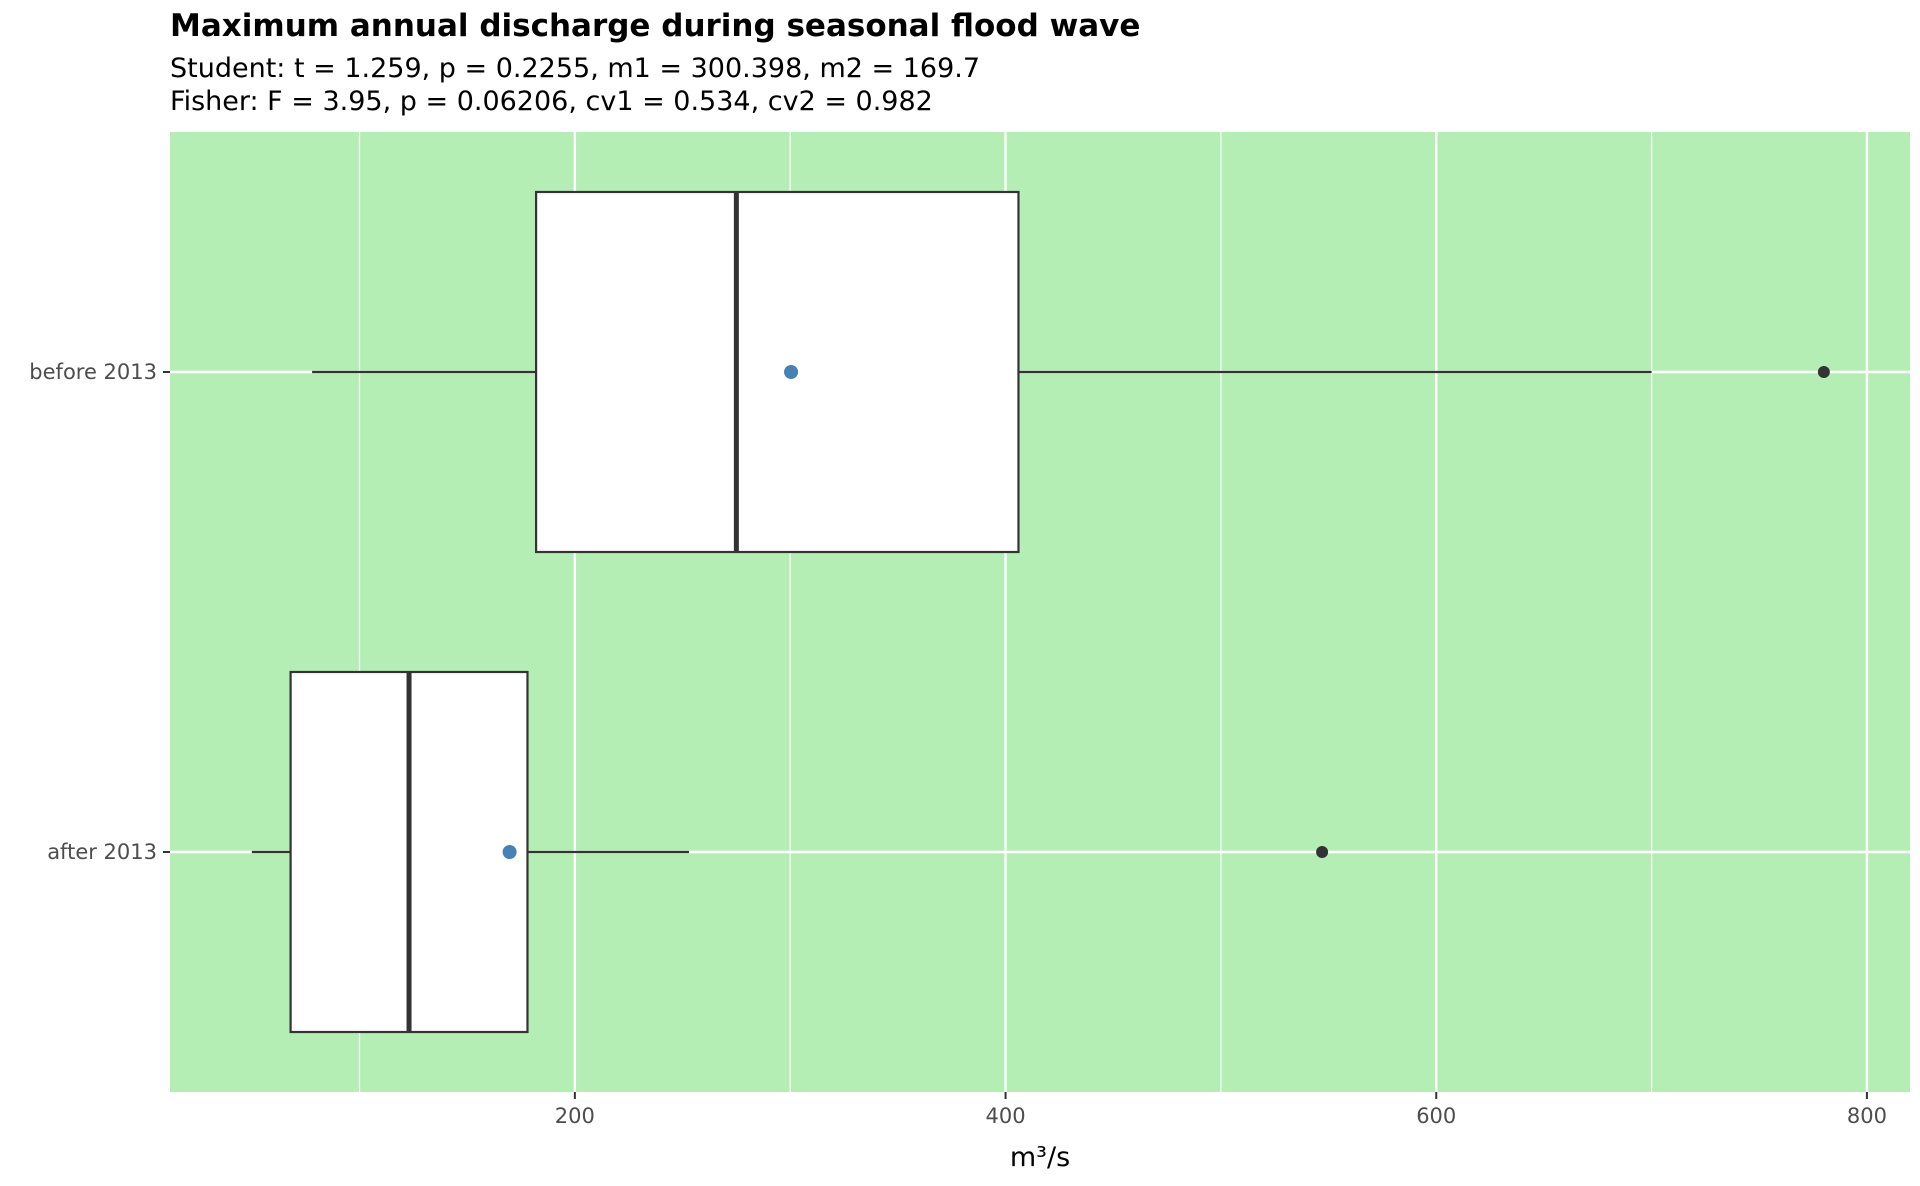 The image size is (1920, 1186). I want to click on x-tick-label: 600, so click(1436, 1116).